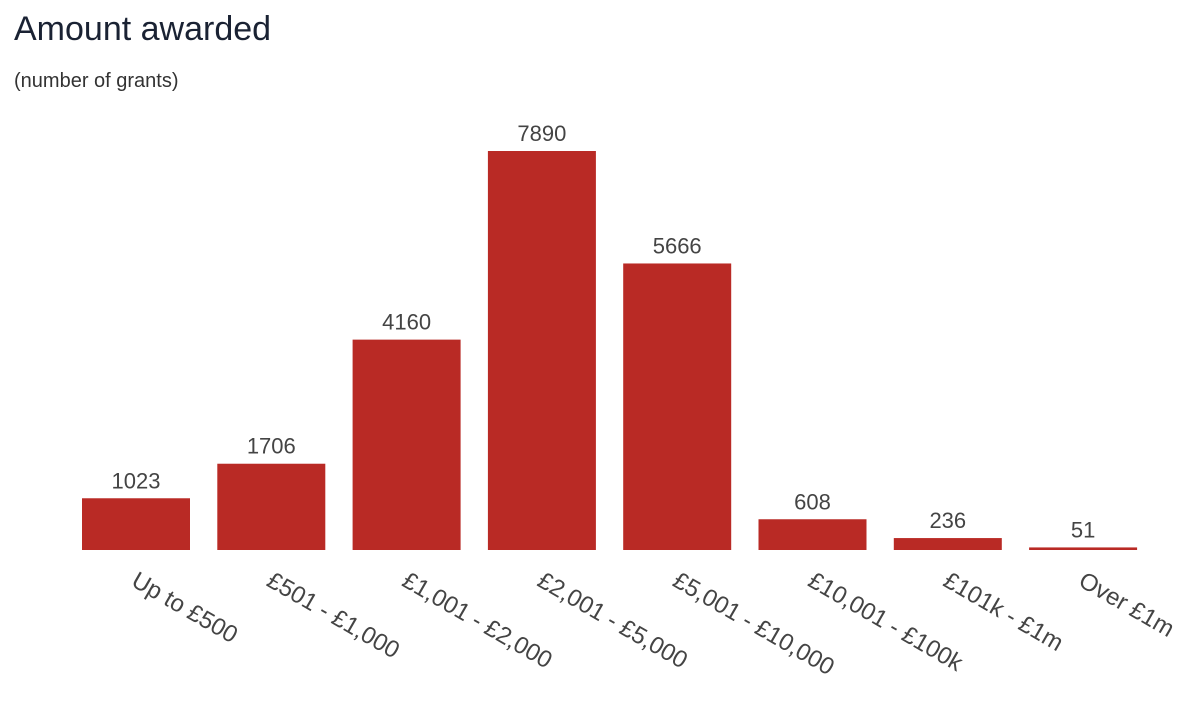 The width and height of the screenshot is (1204, 704). What do you see at coordinates (271, 446) in the screenshot?
I see `value-label: 1706` at bounding box center [271, 446].